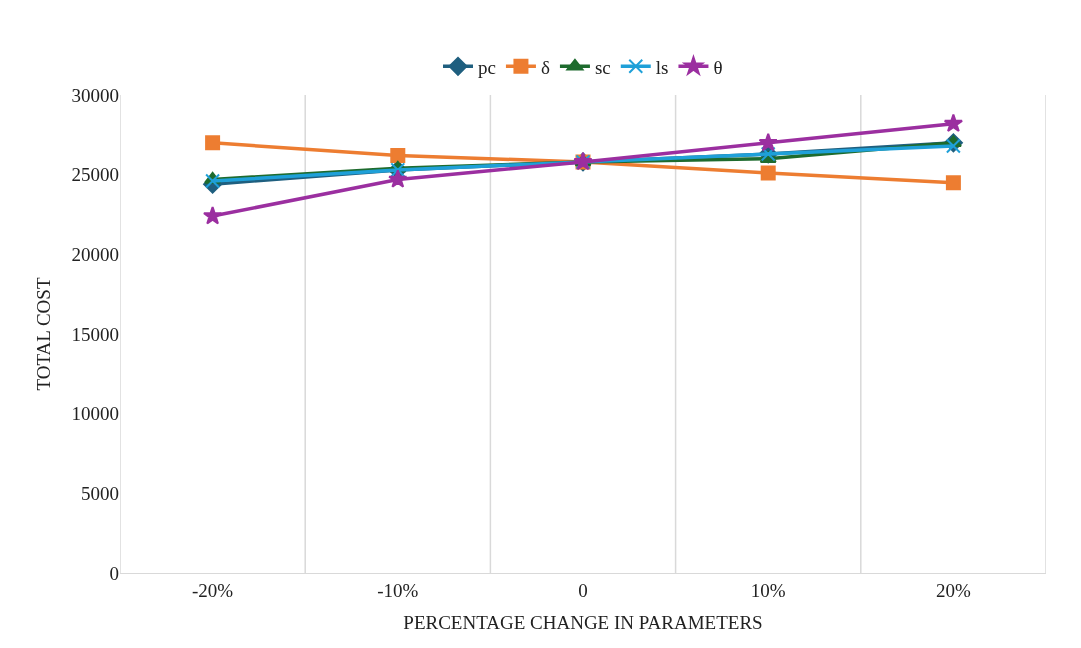 The height and width of the screenshot is (648, 1081). What do you see at coordinates (95, 175) in the screenshot?
I see `y-tick-label: 25000` at bounding box center [95, 175].